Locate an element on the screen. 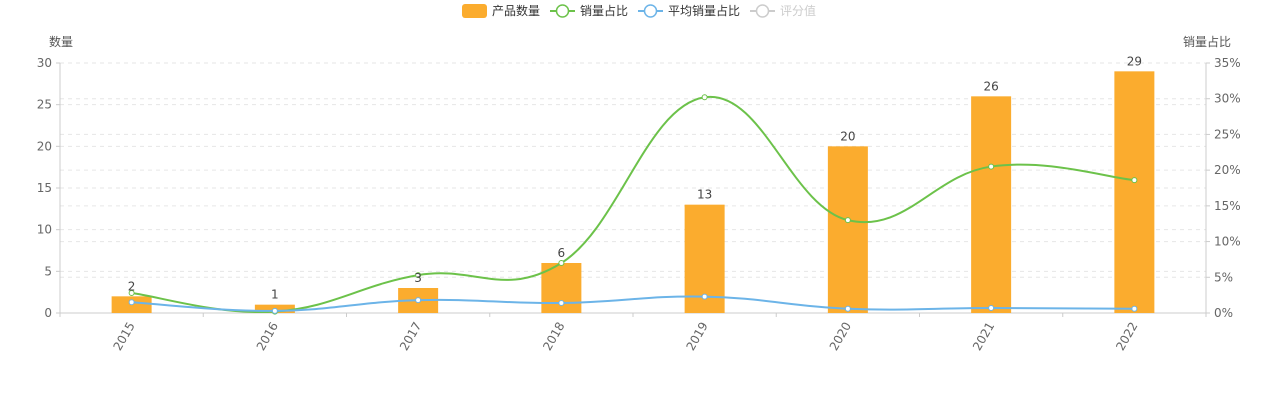 This screenshot has height=404, width=1278. x-tick-label: 2022 is located at coordinates (1126, 336).